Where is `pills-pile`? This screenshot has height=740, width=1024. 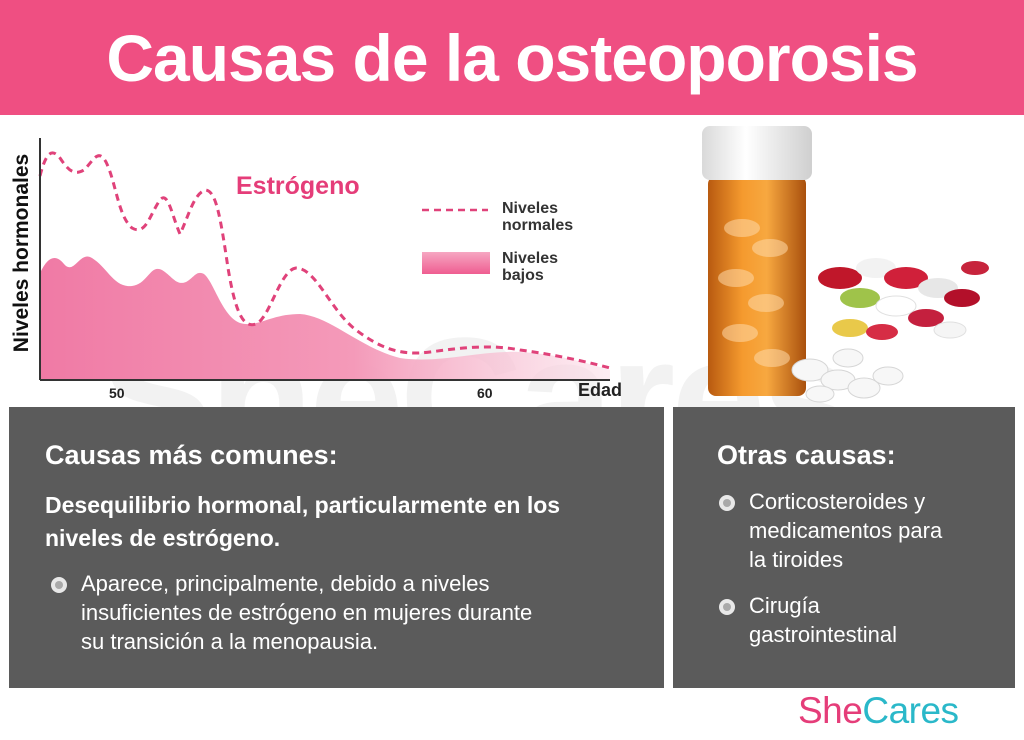 pills-pile is located at coordinates (903, 299).